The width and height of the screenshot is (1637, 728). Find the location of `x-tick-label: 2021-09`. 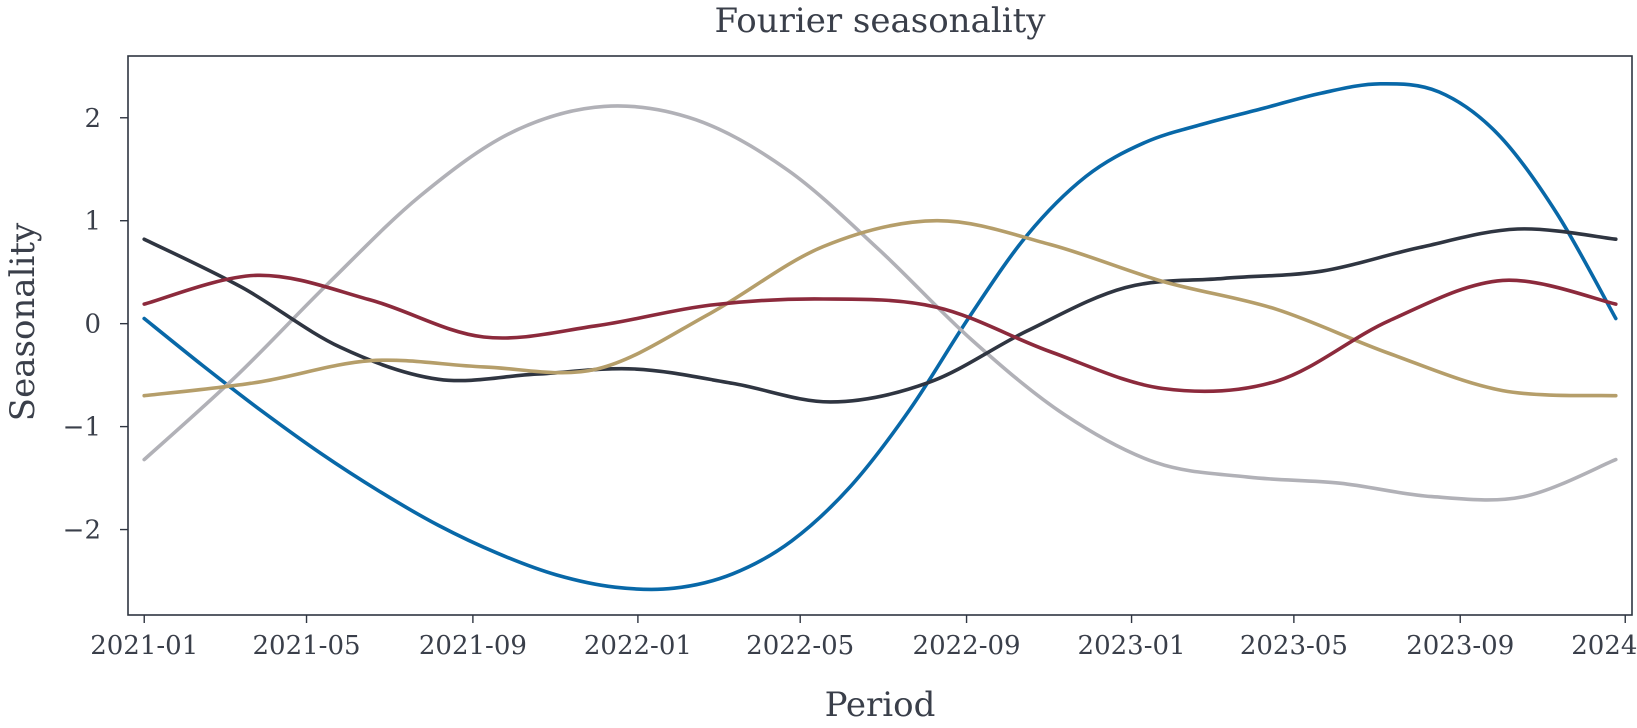

x-tick-label: 2021-09 is located at coordinates (473, 646).